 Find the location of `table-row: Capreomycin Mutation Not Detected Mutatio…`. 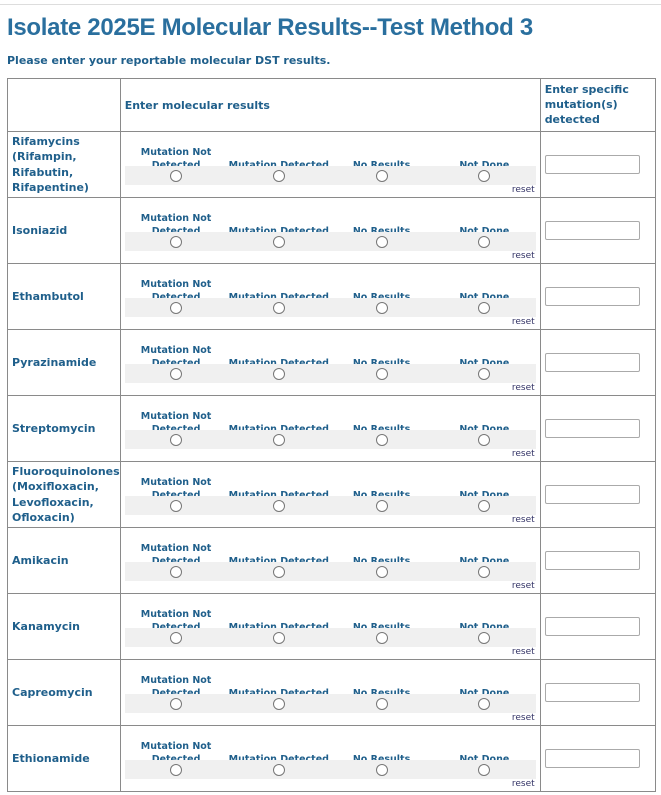

table-row: Capreomycin Mutation Not Detected Mutatio… is located at coordinates (332, 692).